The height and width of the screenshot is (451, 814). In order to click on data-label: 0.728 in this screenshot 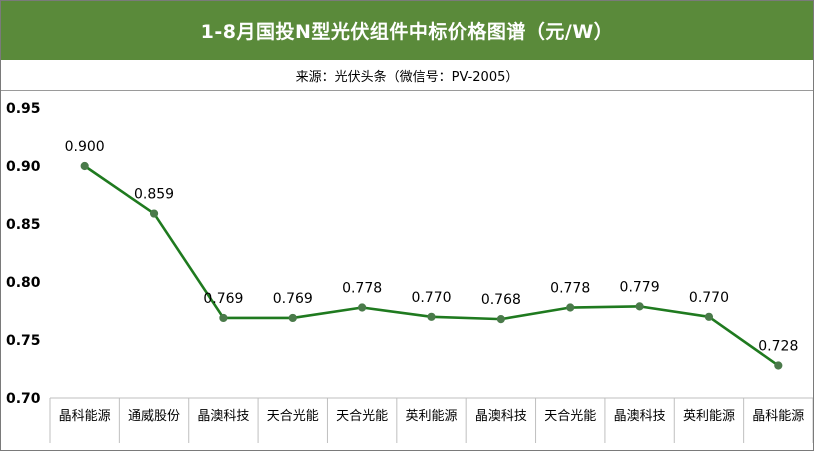, I will do `click(778, 347)`.